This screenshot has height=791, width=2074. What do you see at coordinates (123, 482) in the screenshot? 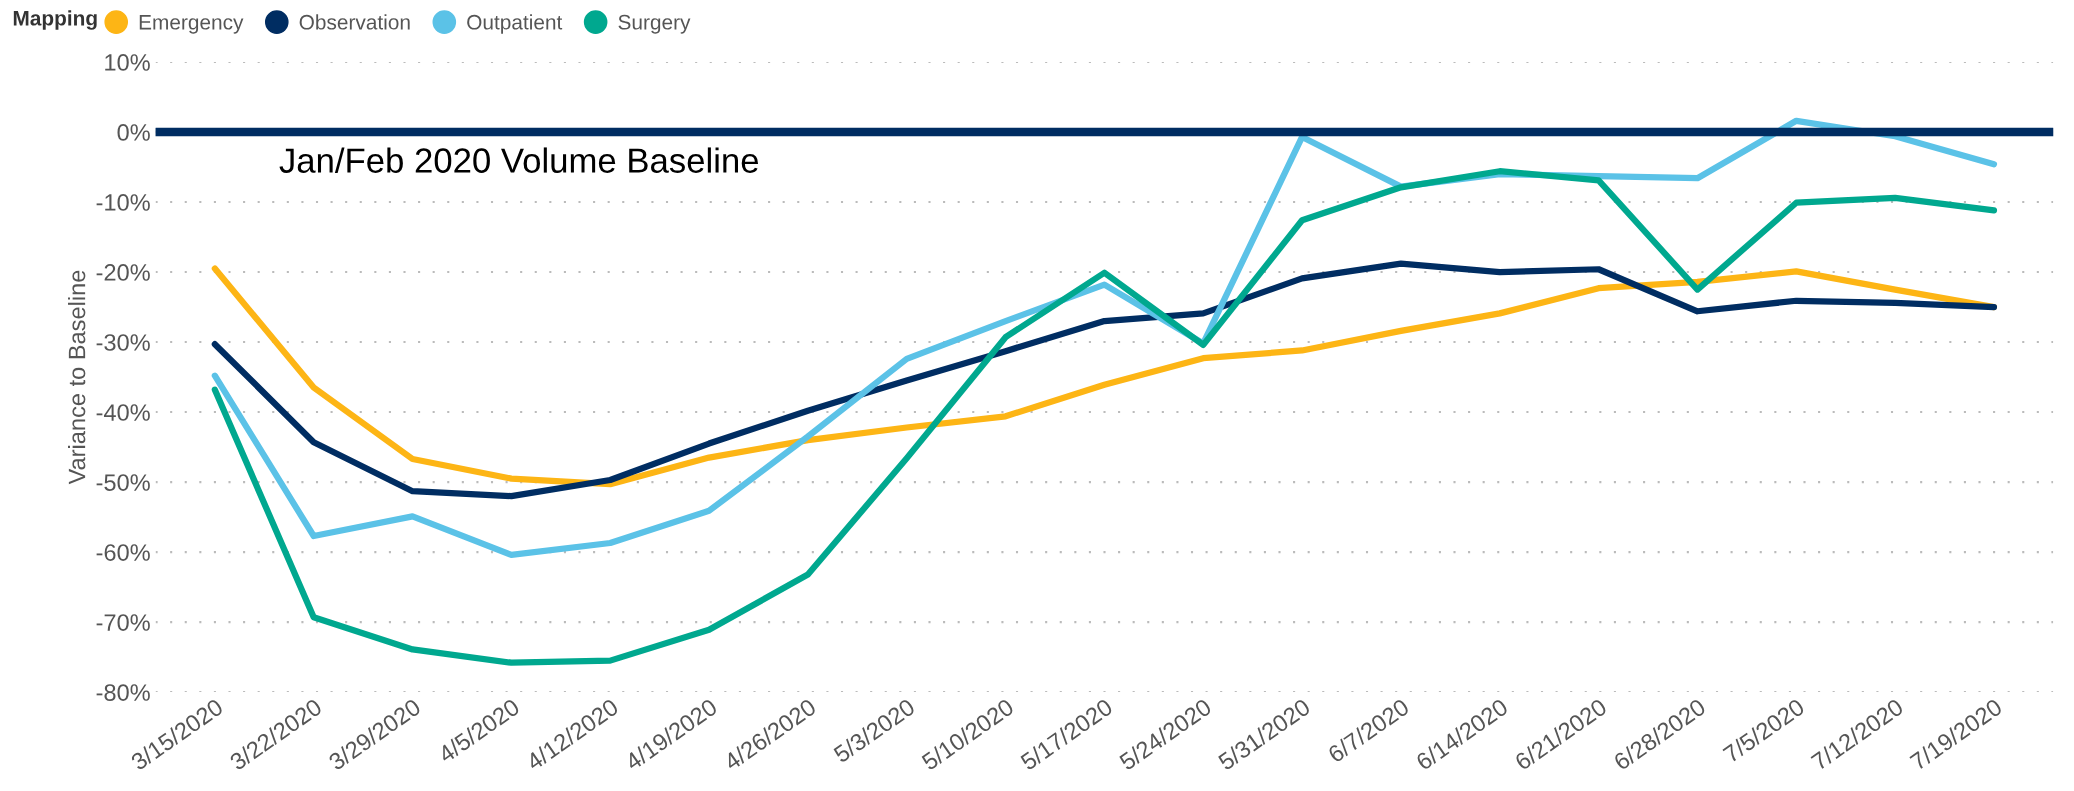
I see `y-tick-label: -50%` at bounding box center [123, 482].